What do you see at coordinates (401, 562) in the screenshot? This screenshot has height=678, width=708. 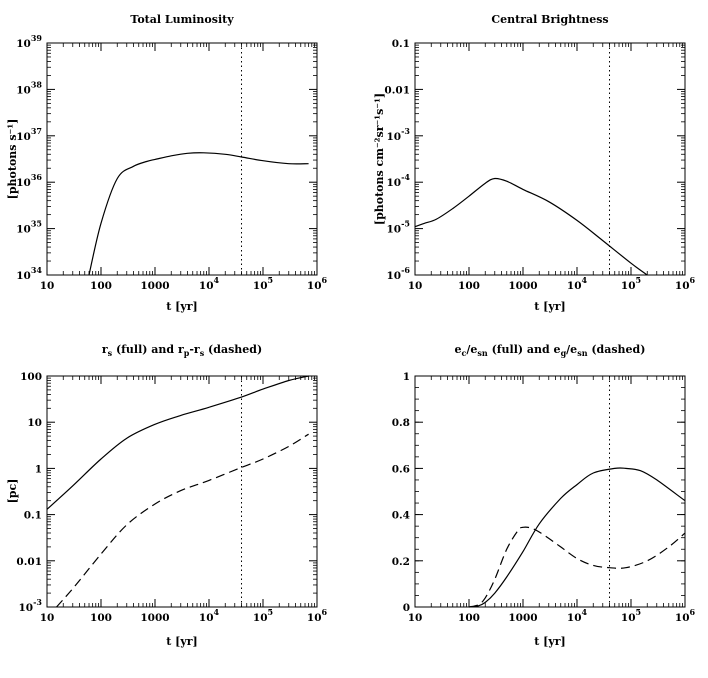 I see `y-tick-label: 0.2` at bounding box center [401, 562].